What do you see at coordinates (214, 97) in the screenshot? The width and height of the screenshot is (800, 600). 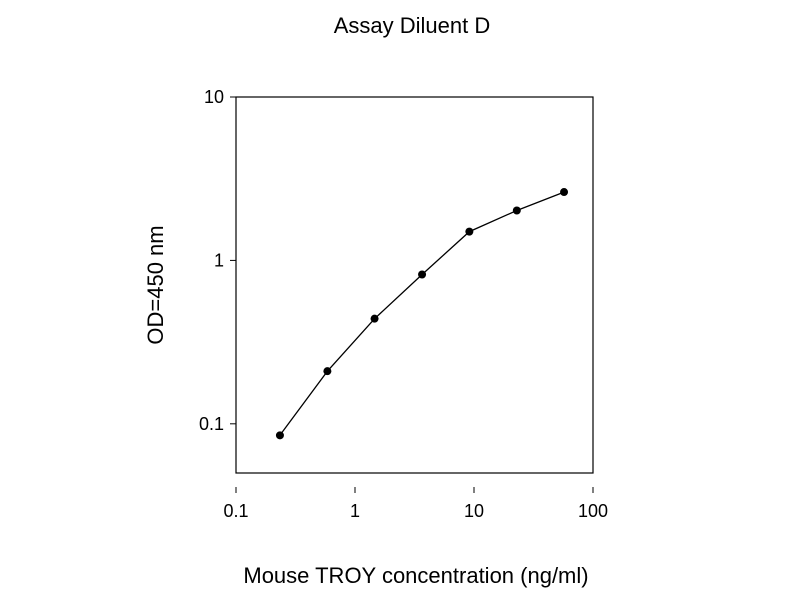 I see `y-tick-label: 10` at bounding box center [214, 97].